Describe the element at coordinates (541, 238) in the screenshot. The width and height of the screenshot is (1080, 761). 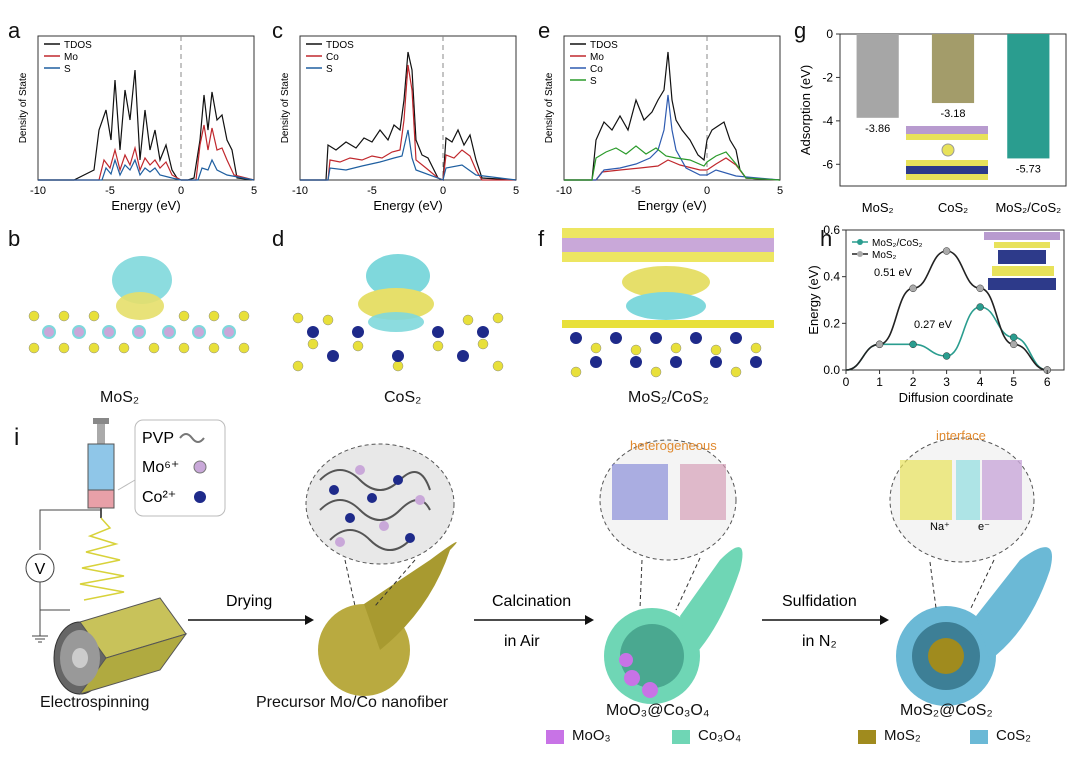
I see `panel-label-f: f` at that location.